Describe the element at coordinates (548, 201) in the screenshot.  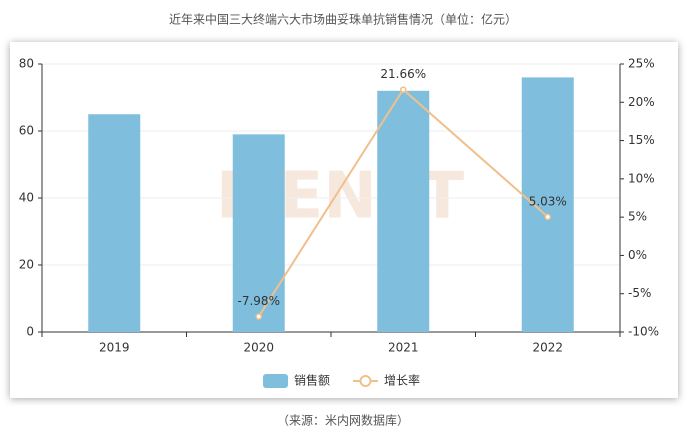
I see `data-label: 5.03%` at that location.